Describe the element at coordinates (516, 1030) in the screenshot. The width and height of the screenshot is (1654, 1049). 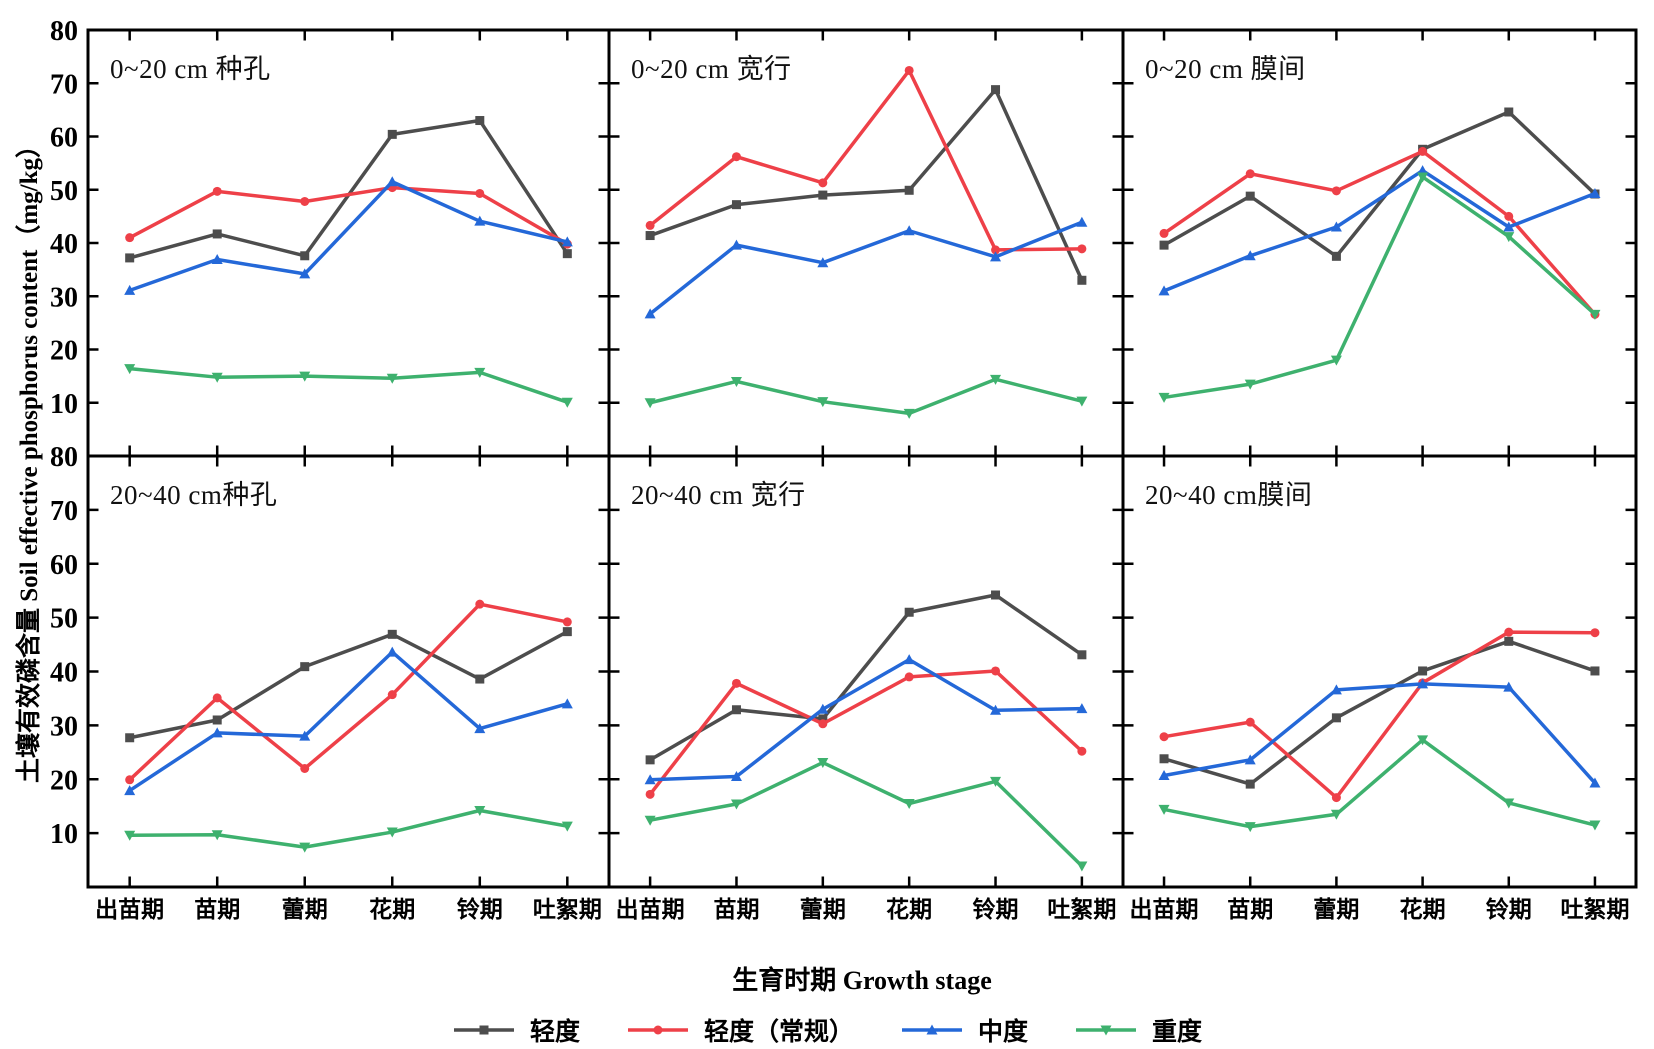
I see `legend-item-qingdu: 轻度` at that location.